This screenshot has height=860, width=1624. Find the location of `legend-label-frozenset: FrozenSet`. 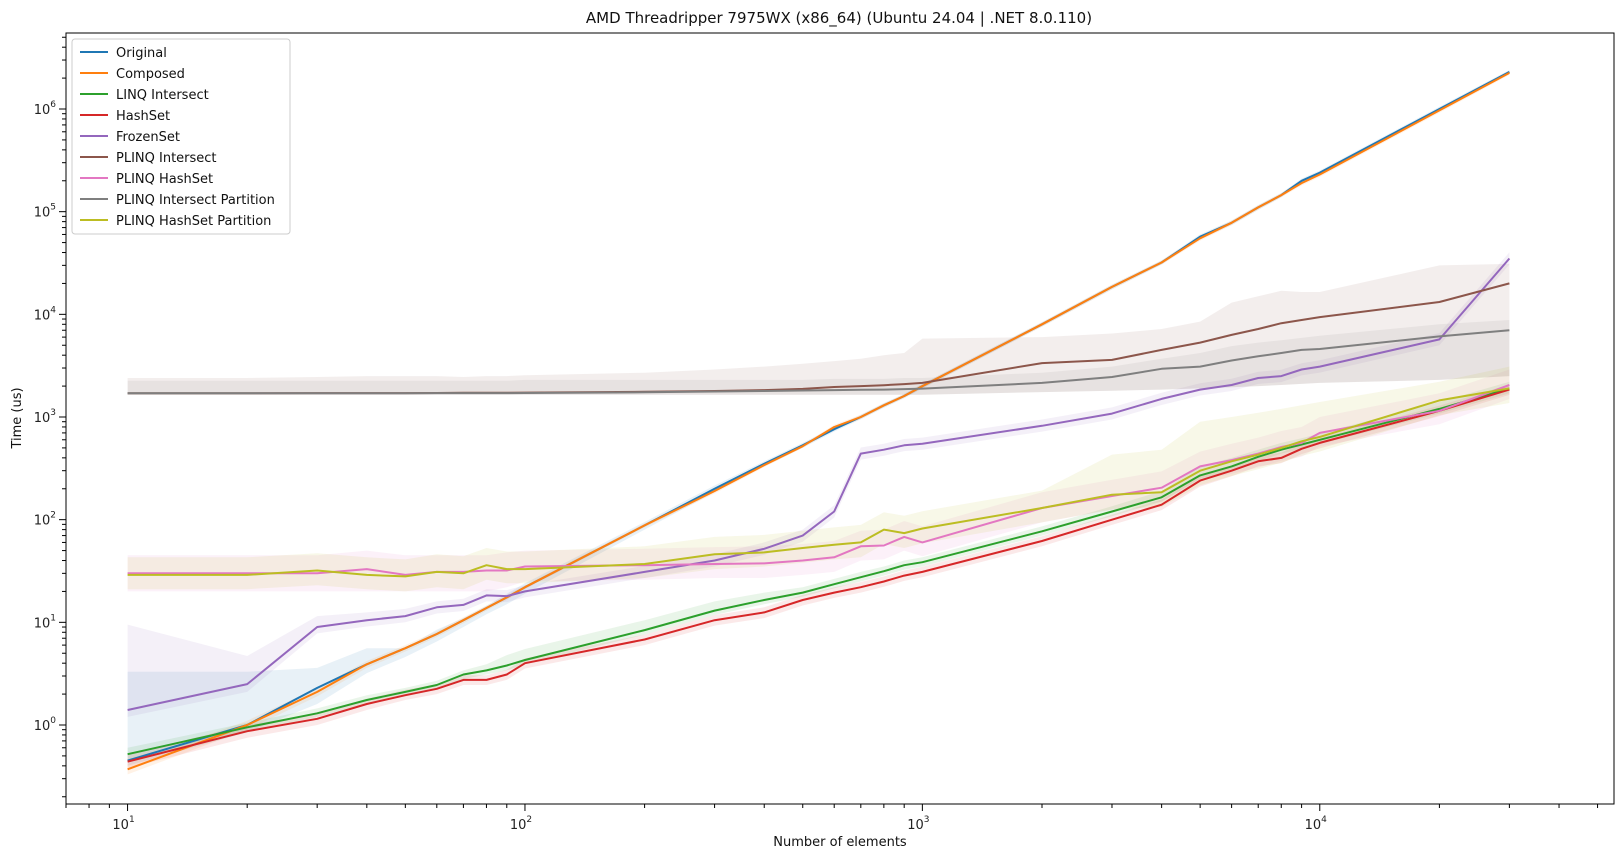

legend-label-frozenset: FrozenSet is located at coordinates (148, 137).